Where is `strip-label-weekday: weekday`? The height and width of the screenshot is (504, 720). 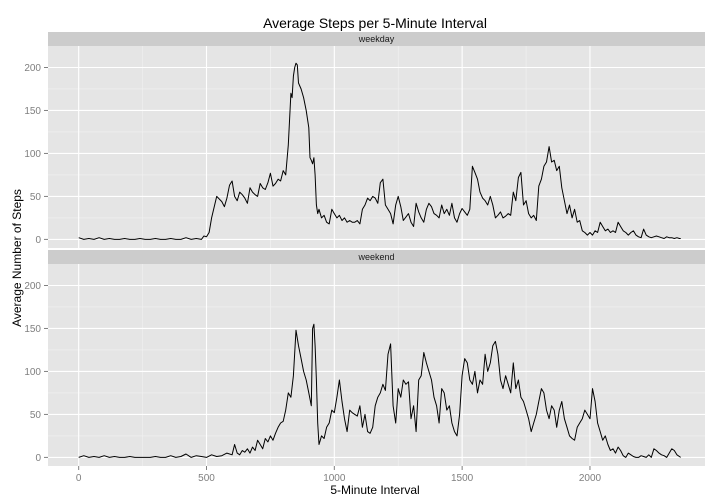
strip-label-weekday: weekday is located at coordinates (376, 39).